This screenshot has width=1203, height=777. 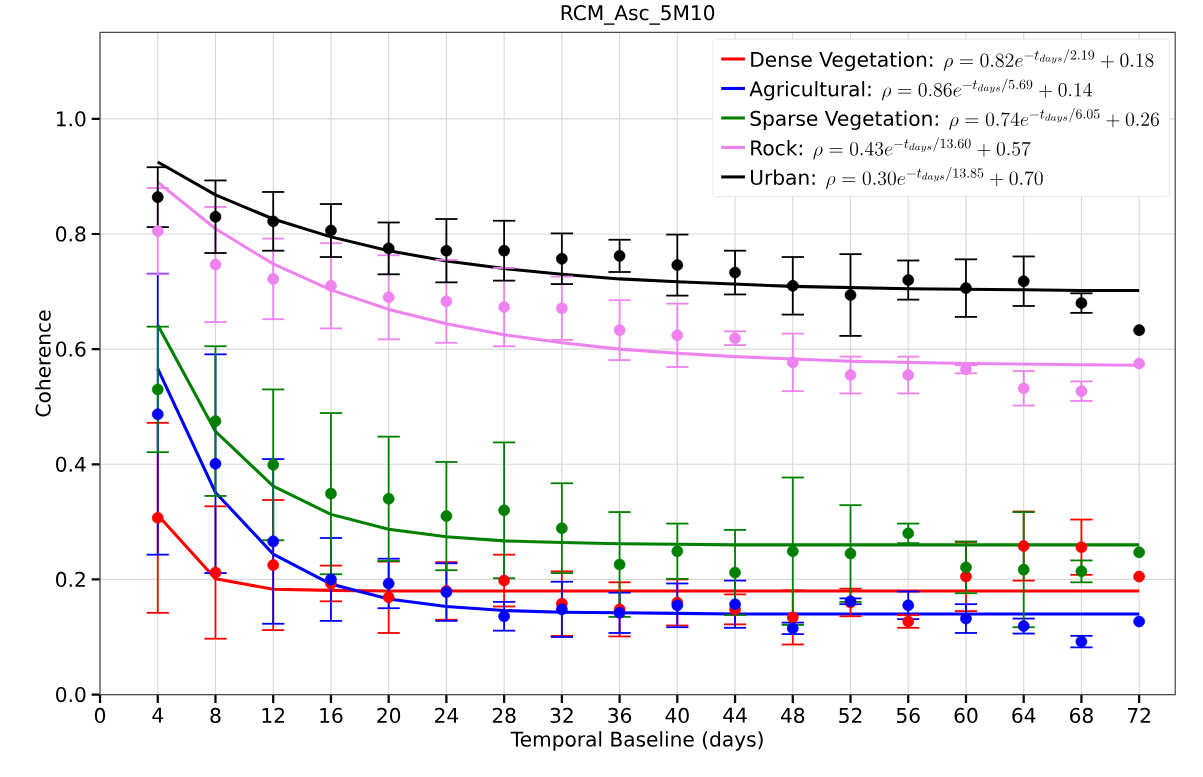 I want to click on legend-label: $\mbox{Urban: }\rho=0.30e^{-t_{days}/13.85}+0.70$, so click(x=896, y=178).